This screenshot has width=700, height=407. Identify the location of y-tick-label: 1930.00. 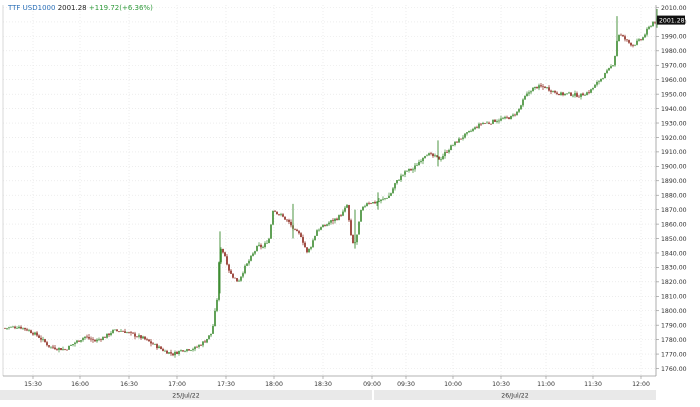
(674, 123).